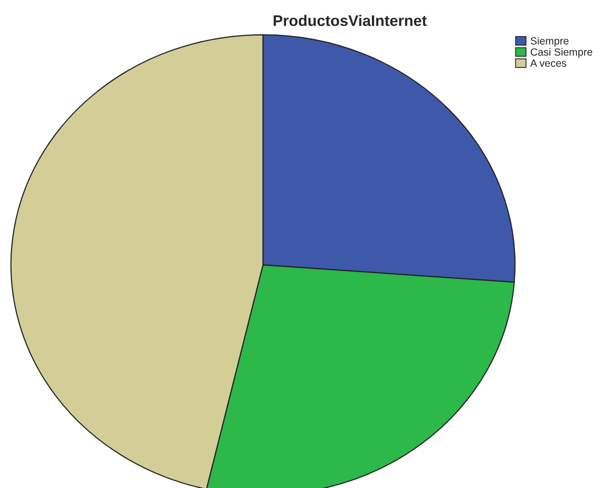 The image size is (600, 488). Describe the element at coordinates (548, 63) in the screenshot. I see `legend-label: A veces` at that location.